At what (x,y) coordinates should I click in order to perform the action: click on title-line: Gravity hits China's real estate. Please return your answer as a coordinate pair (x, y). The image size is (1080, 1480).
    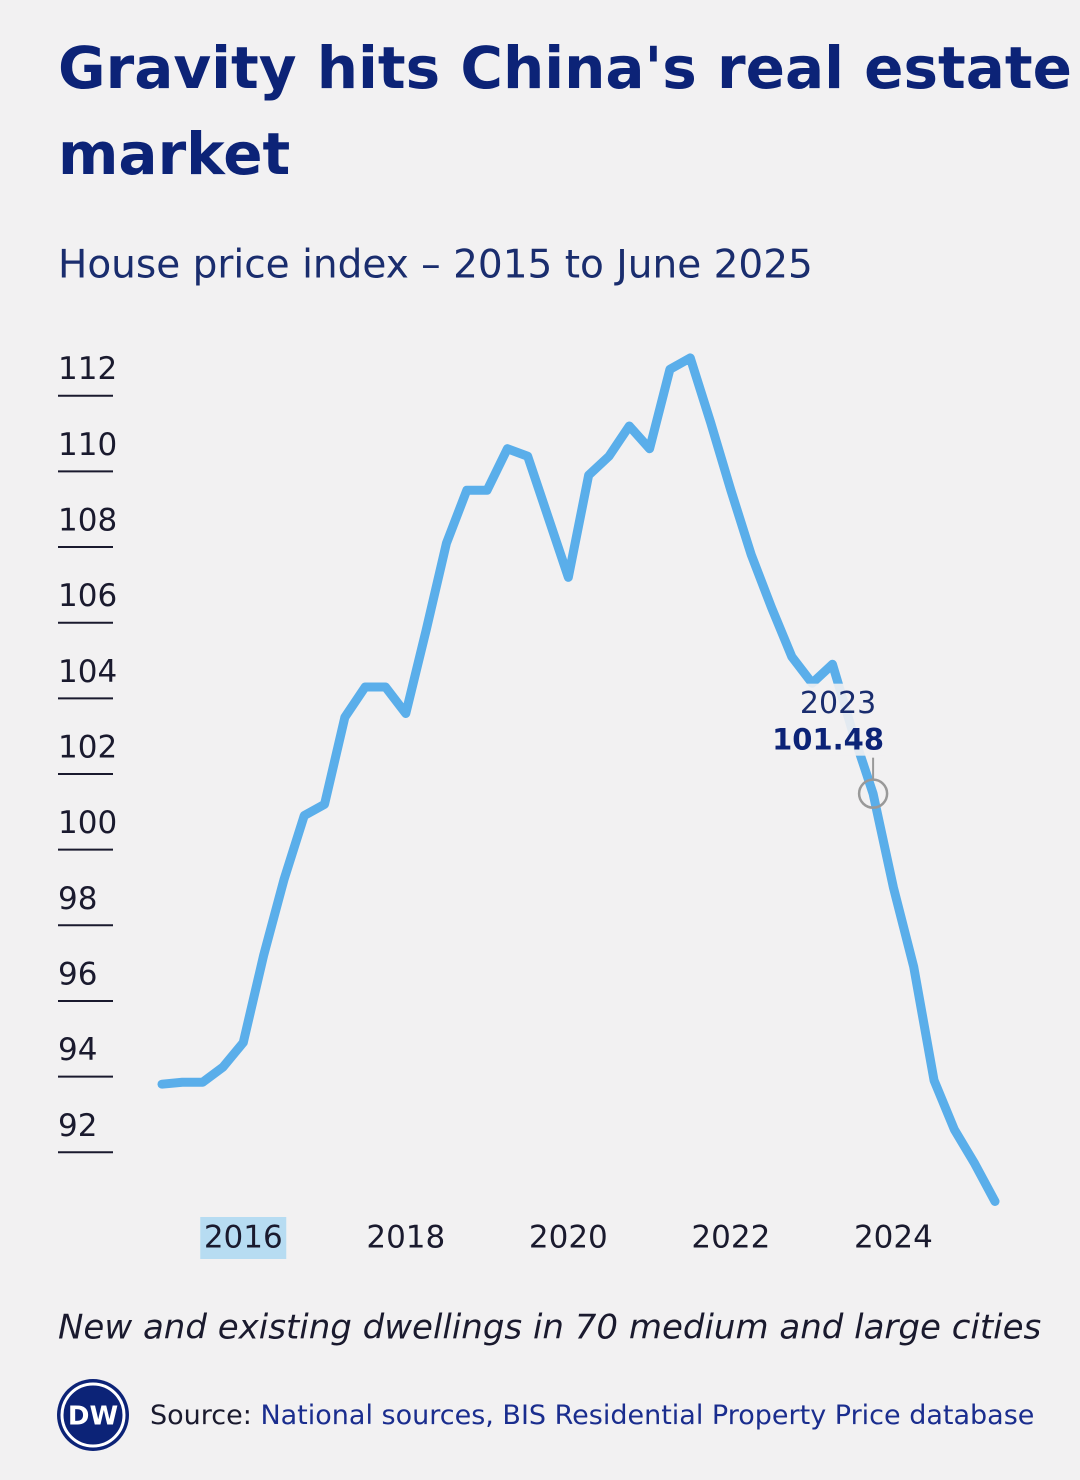
    Looking at the image, I should click on (565, 68).